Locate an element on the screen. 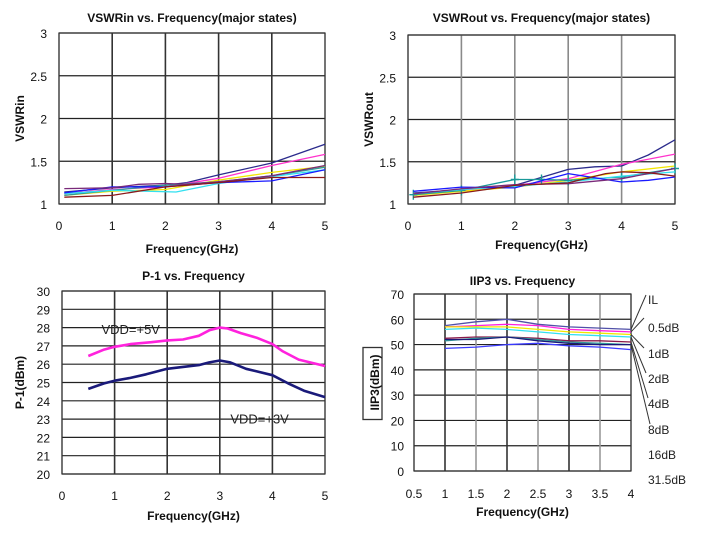 The image size is (701, 544). series-line-0-5db is located at coordinates (538, 328).